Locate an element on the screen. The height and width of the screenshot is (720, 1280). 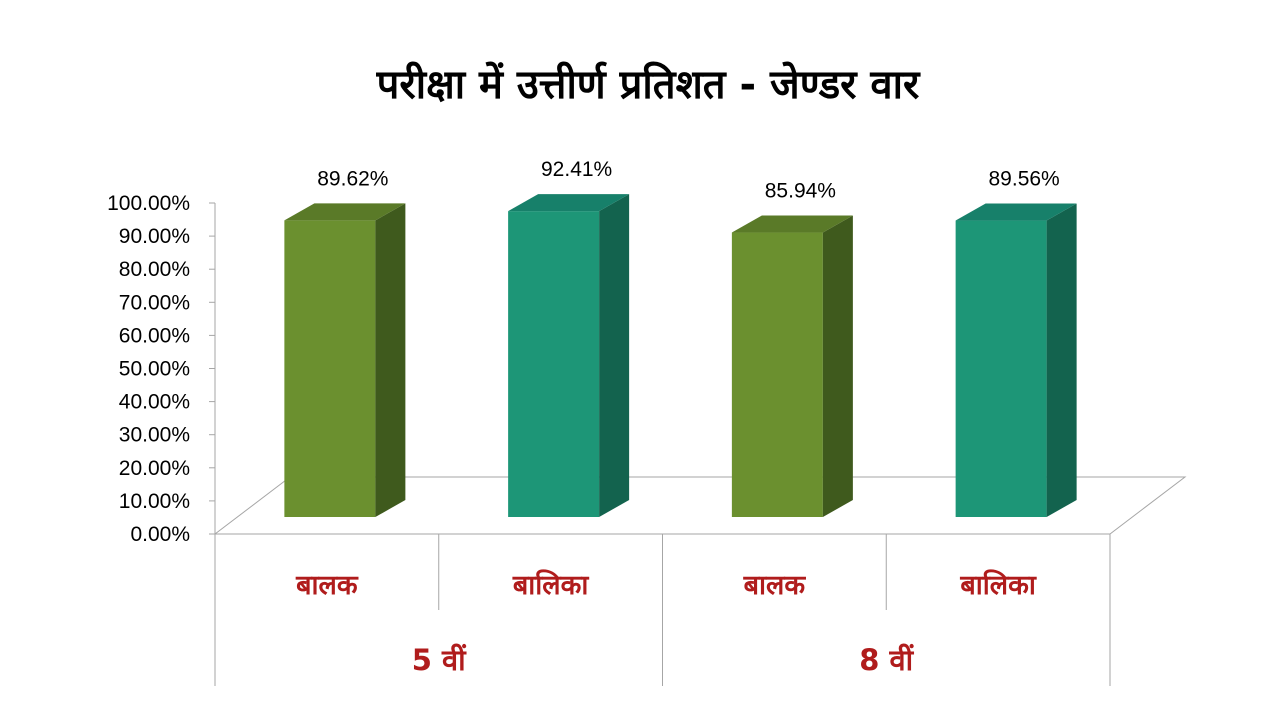
y-tick-label: 20.00% is located at coordinates (154, 468).